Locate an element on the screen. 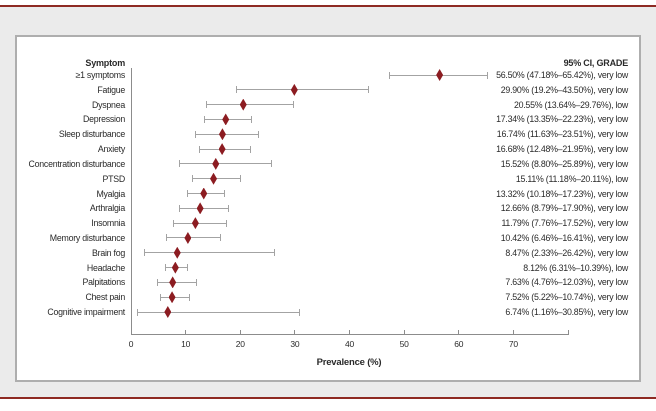  ci-grade-text: 16.68% (12.48%–21.95%), very low is located at coordinates (562, 149).